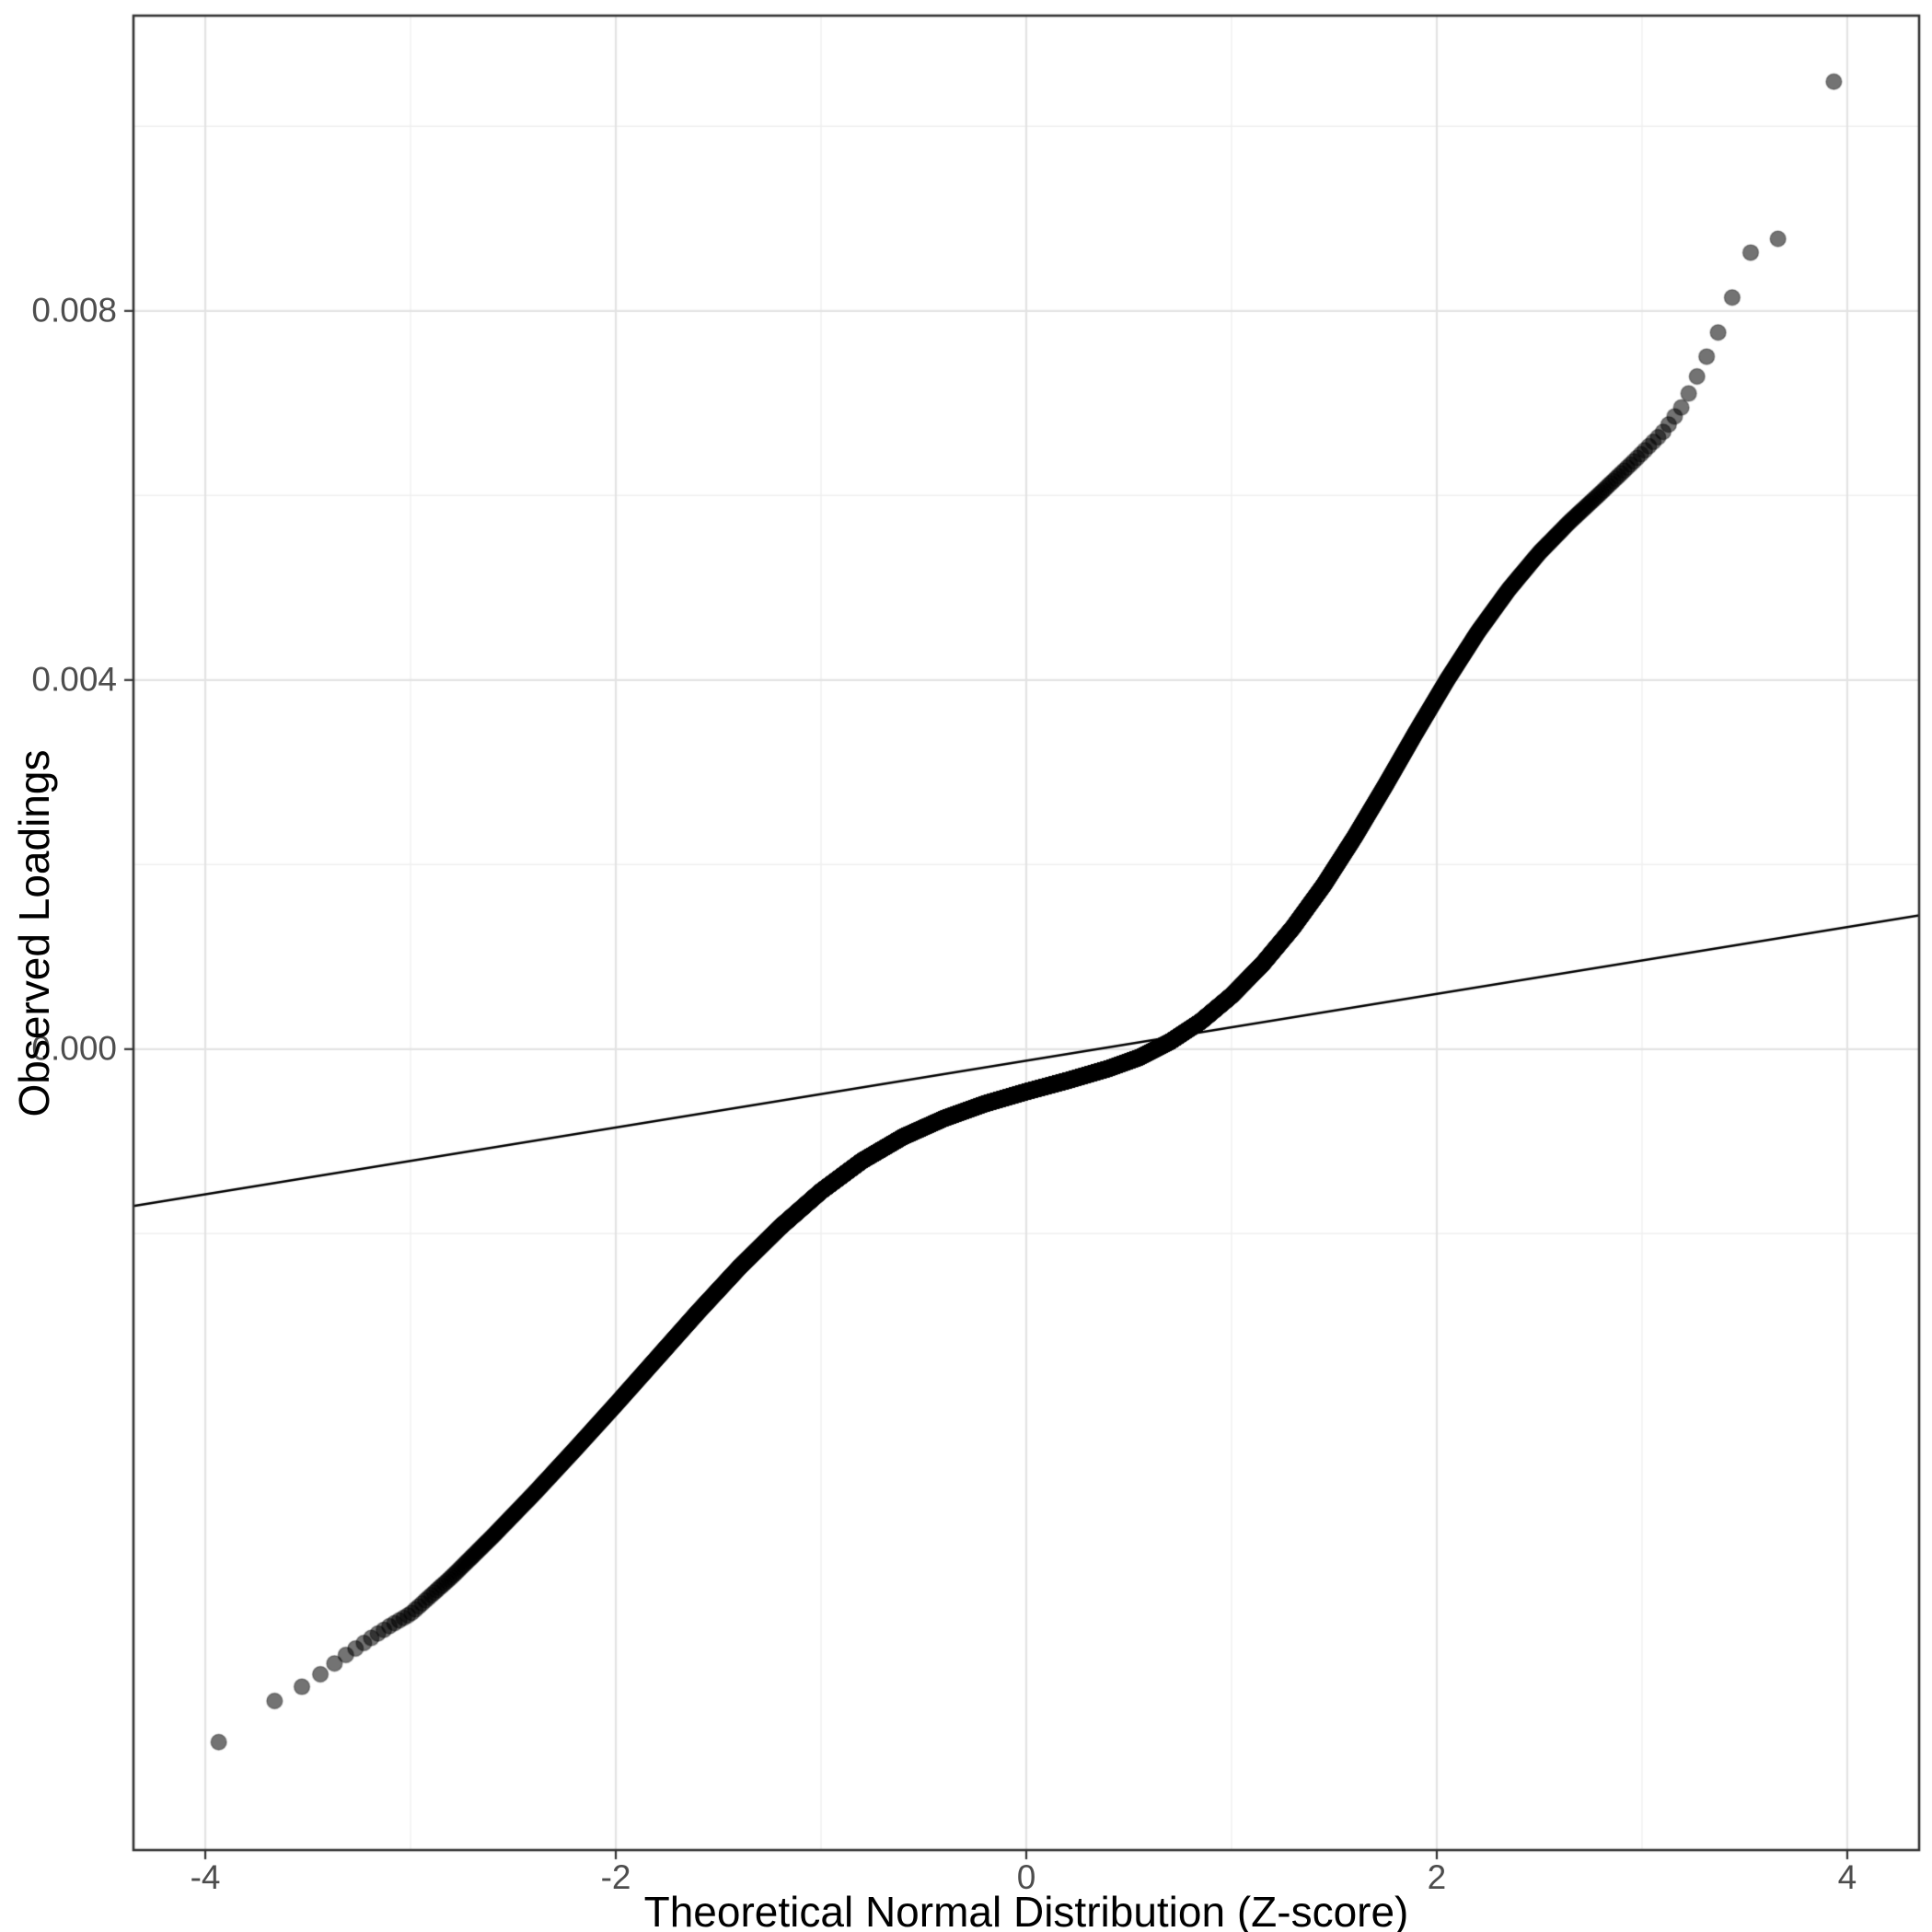  I want to click on y-tick-label: 0.000, so click(74, 1049).